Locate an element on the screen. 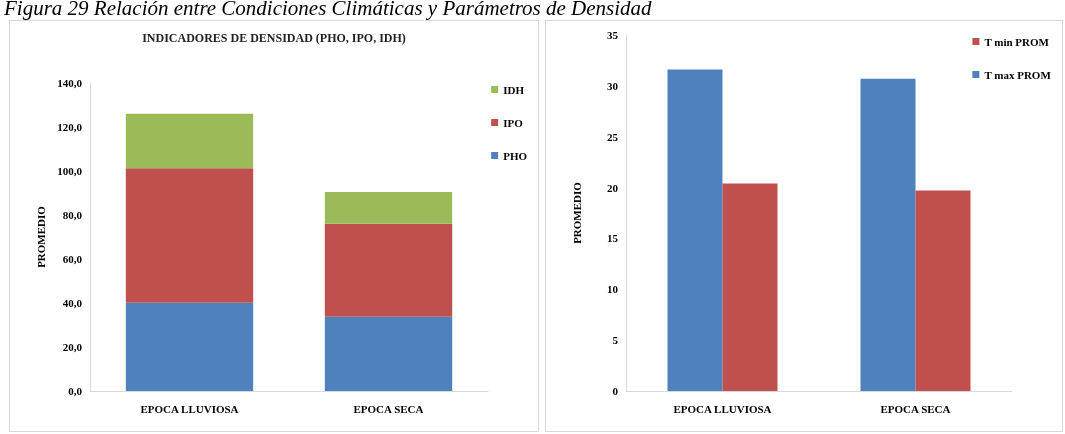 The height and width of the screenshot is (434, 1065). y-tick-label: 0,0 is located at coordinates (75, 391).